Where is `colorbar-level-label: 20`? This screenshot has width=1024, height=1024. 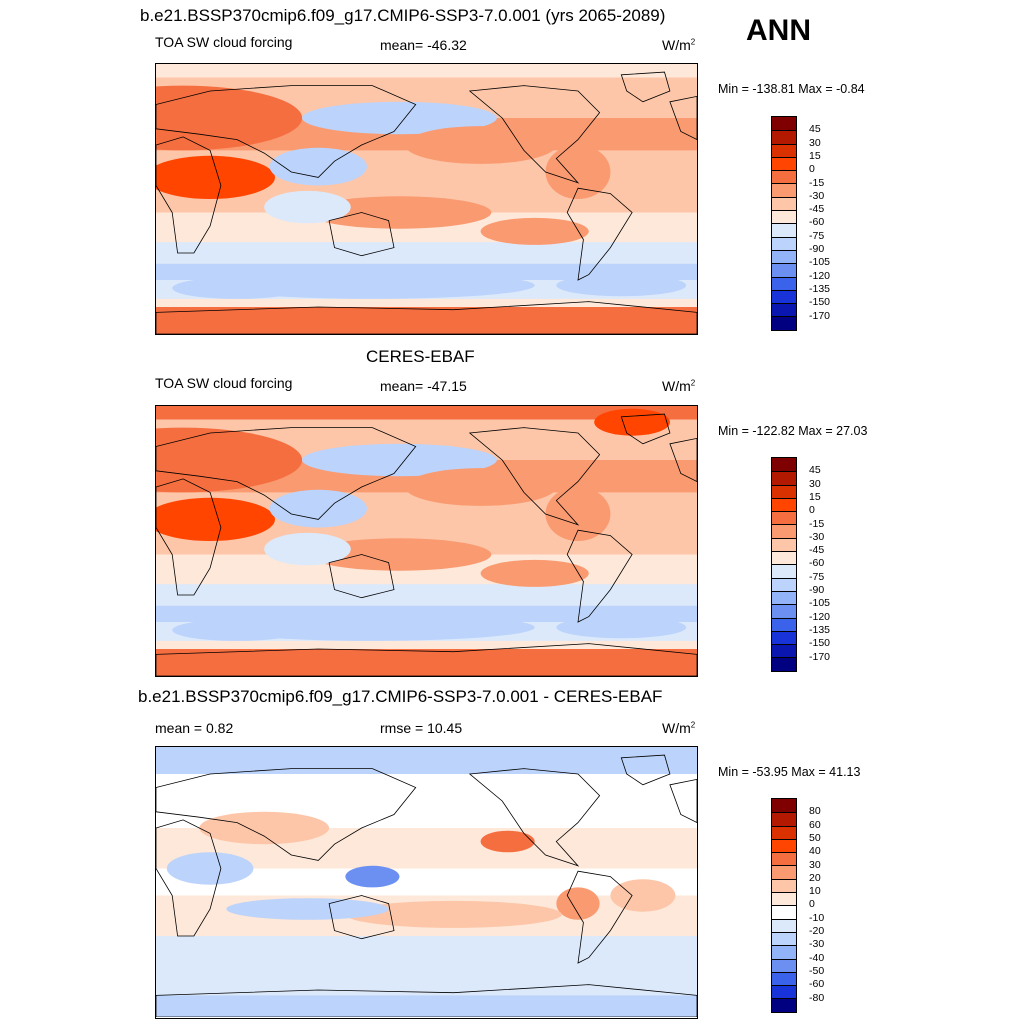 colorbar-level-label: 20 is located at coordinates (815, 877).